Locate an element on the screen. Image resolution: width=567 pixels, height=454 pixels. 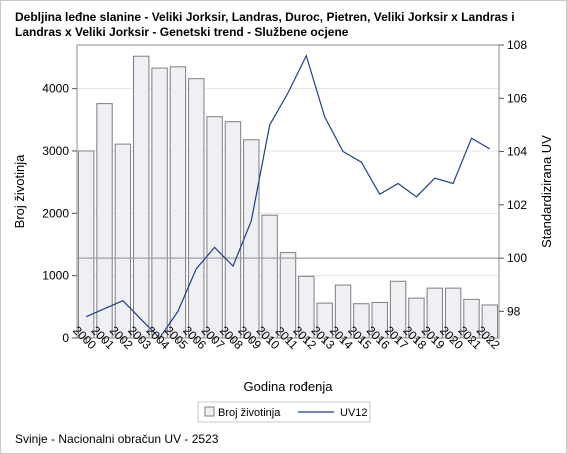
y-right-tick-label: 102 is located at coordinates (517, 205).